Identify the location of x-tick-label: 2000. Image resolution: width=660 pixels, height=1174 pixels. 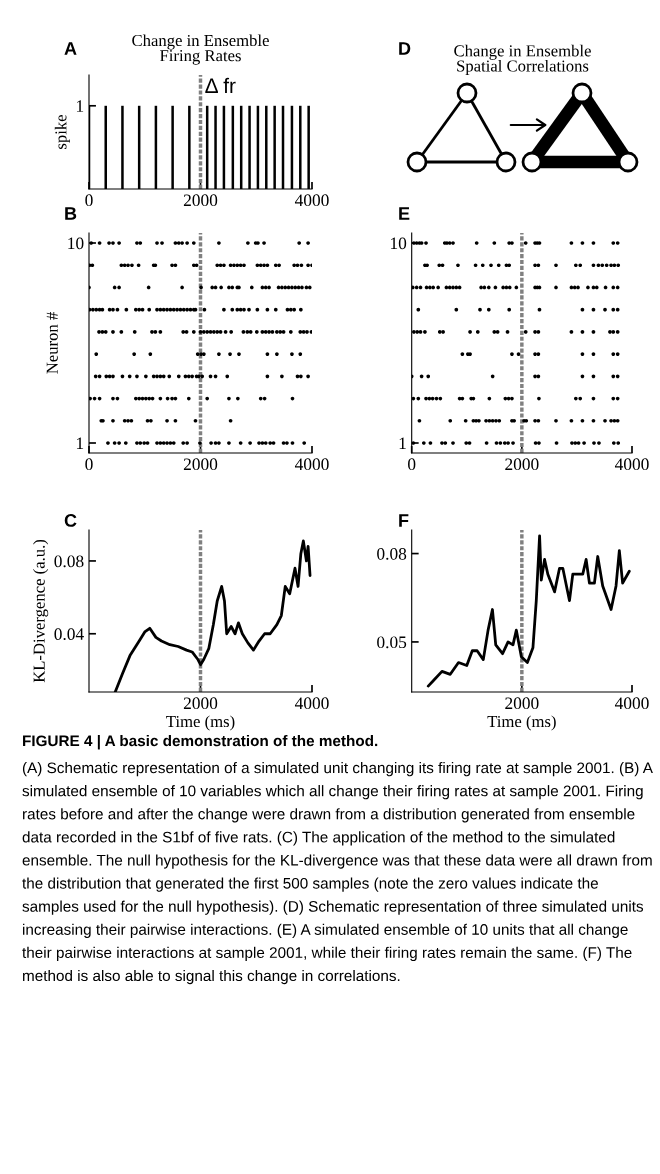
(200, 464).